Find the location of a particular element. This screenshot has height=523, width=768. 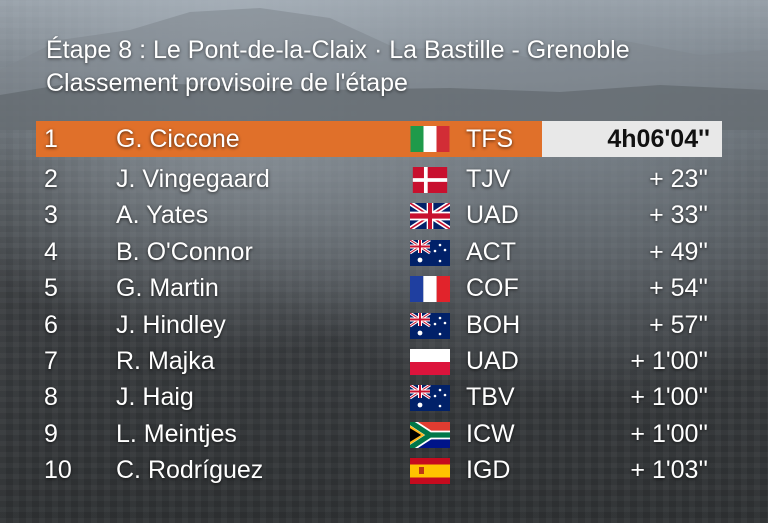

stage-subtitle: Classement provisoire de l'étape is located at coordinates (227, 83).